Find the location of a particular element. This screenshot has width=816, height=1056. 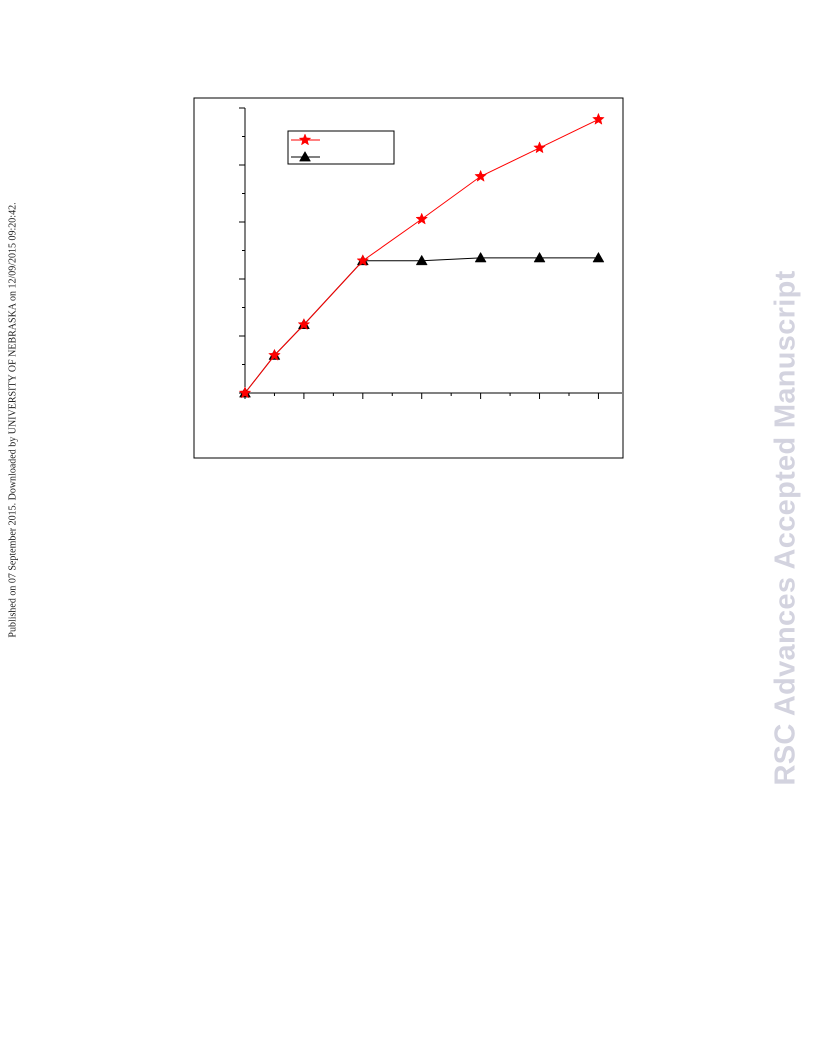

series-markers is located at coordinates (421, 255).